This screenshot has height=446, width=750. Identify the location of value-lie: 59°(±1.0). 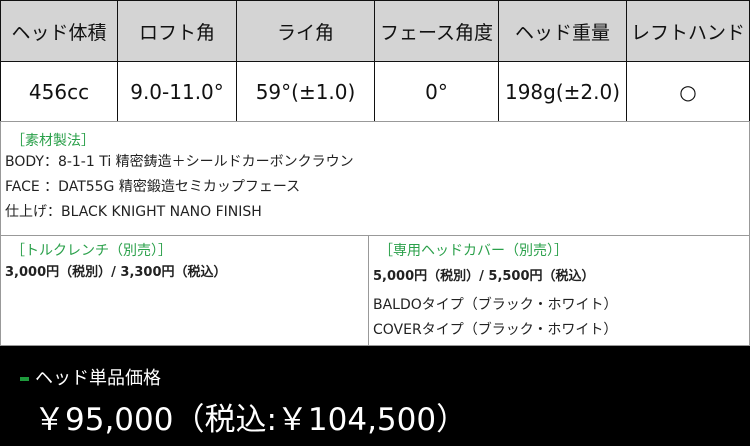
(305, 91).